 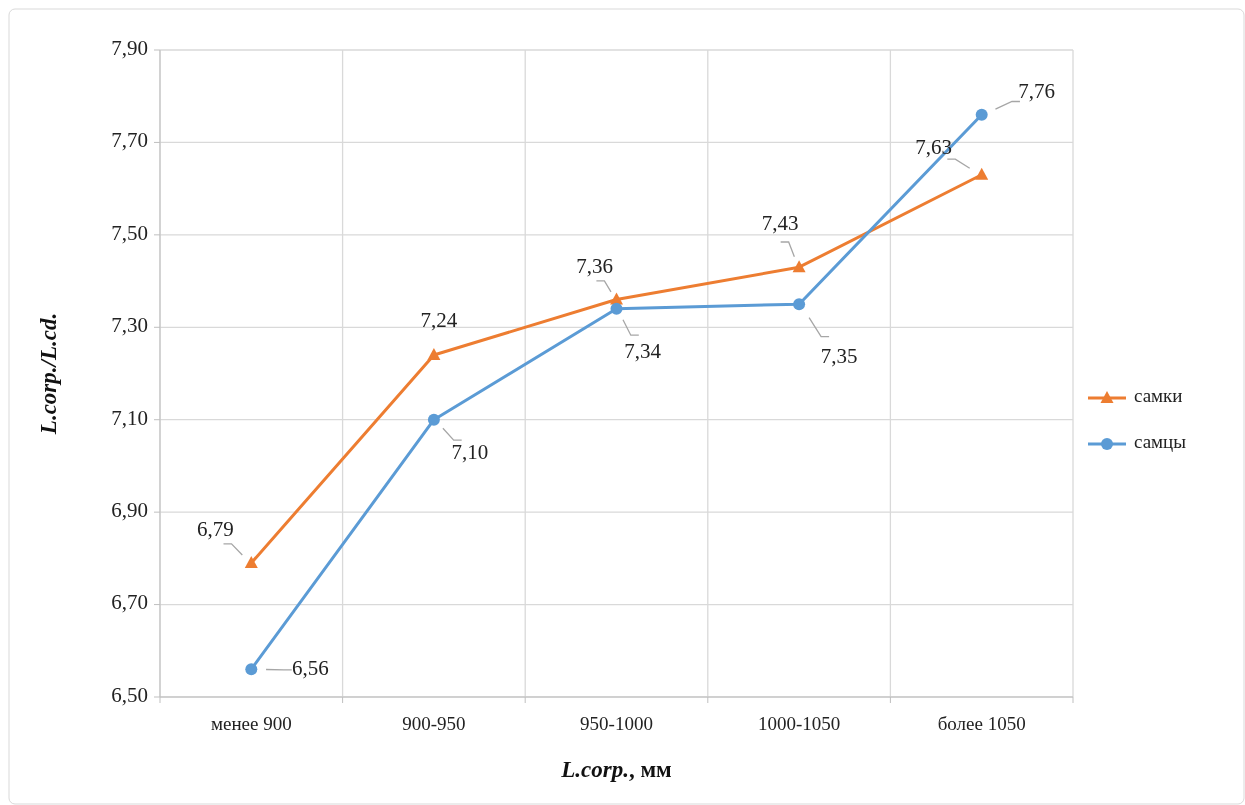 What do you see at coordinates (129, 417) in the screenshot?
I see `y-tick-label: 7,10` at bounding box center [129, 417].